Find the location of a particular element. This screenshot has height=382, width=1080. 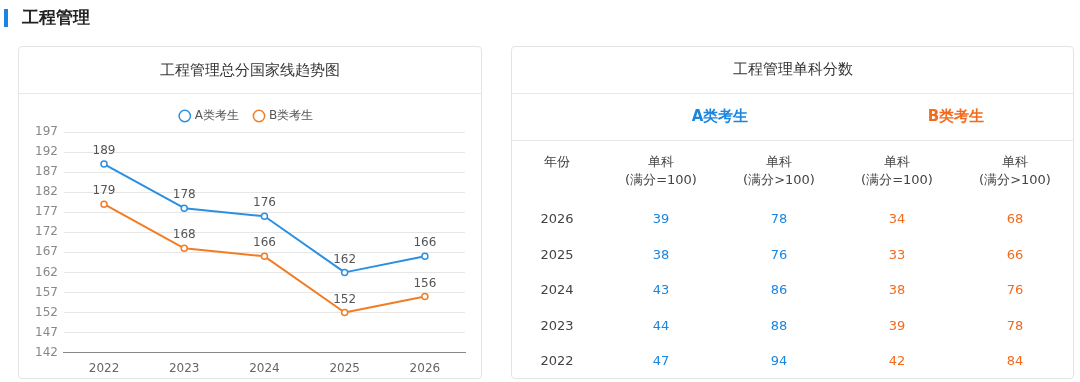

y-tick-label: 2025 is located at coordinates (557, 254).